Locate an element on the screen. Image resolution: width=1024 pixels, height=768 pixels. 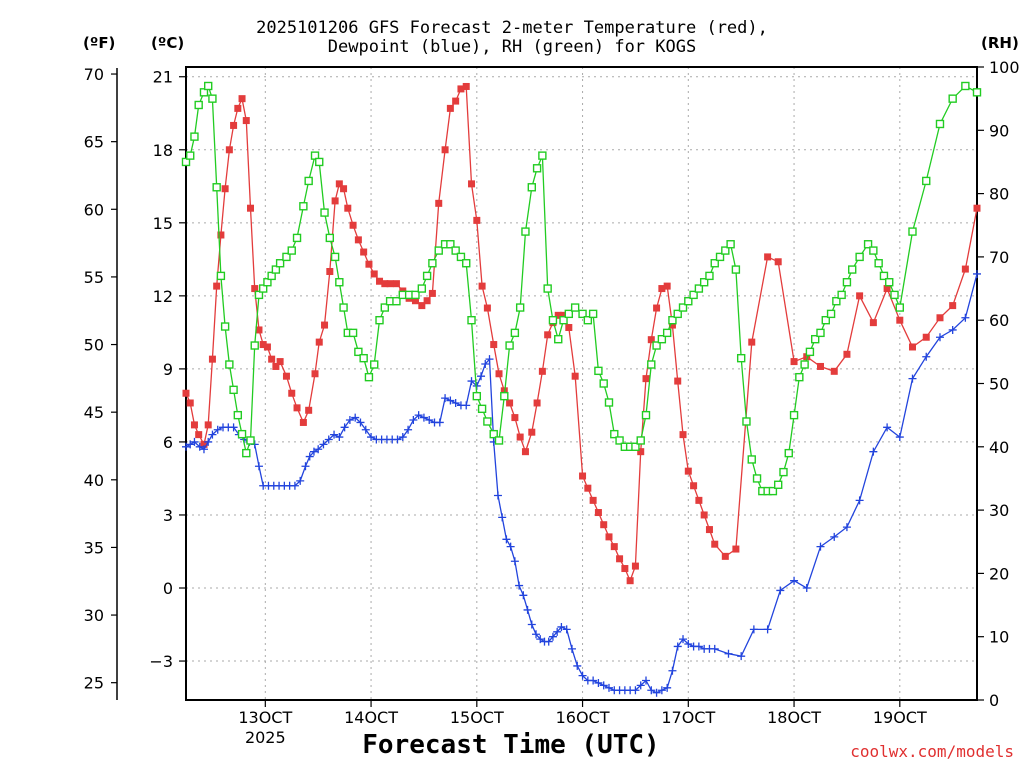
rh-tick-label: 60 is located at coordinates (999, 320).